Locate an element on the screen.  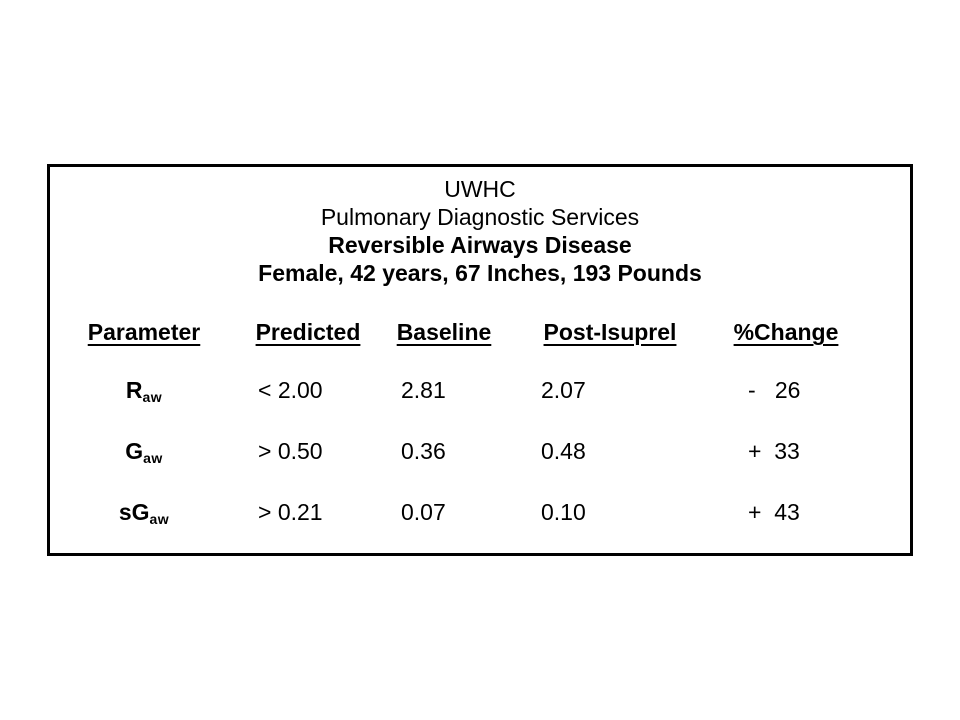
predicted-value: < 2.00 is located at coordinates (290, 390).